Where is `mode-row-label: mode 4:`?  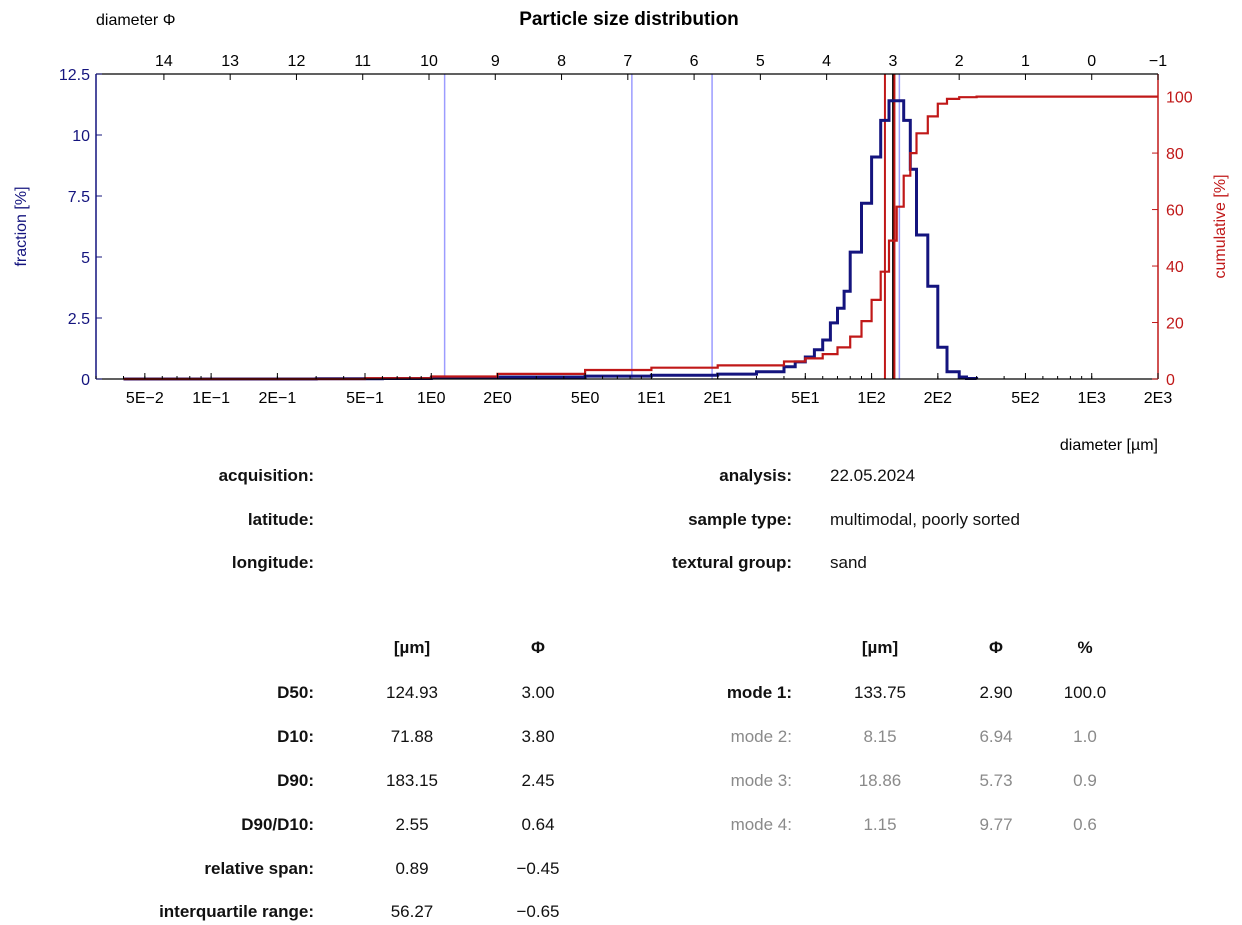 mode-row-label: mode 4: is located at coordinates (761, 824).